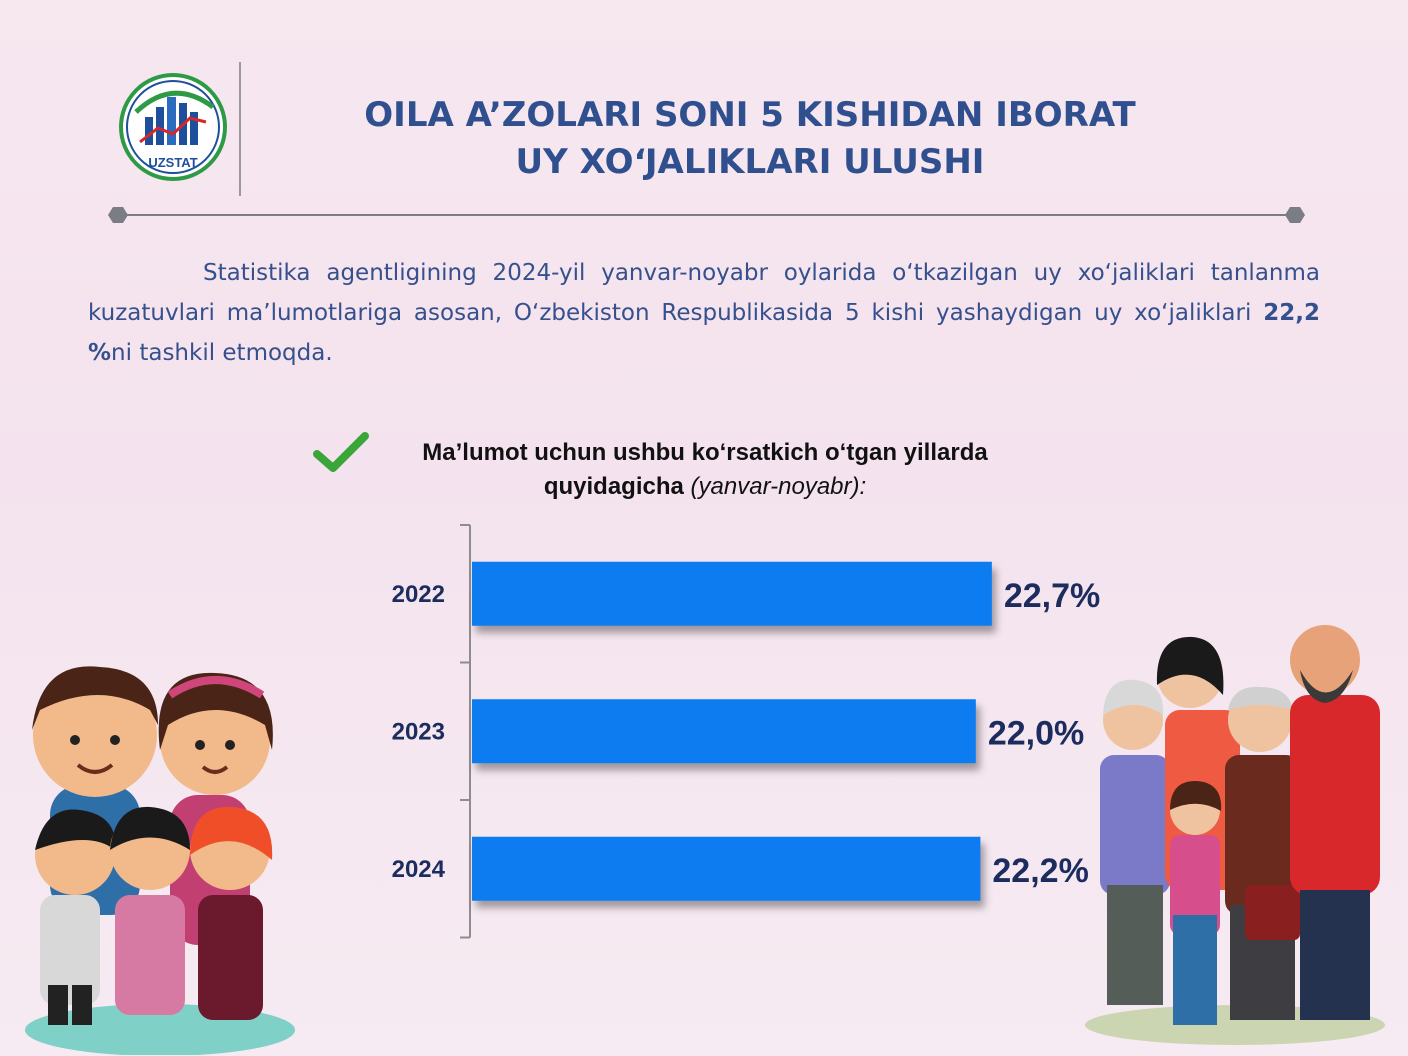 This screenshot has height=1056, width=1408. Describe the element at coordinates (704, 333) in the screenshot. I see `intro-highlight: 22,2 %` at that location.